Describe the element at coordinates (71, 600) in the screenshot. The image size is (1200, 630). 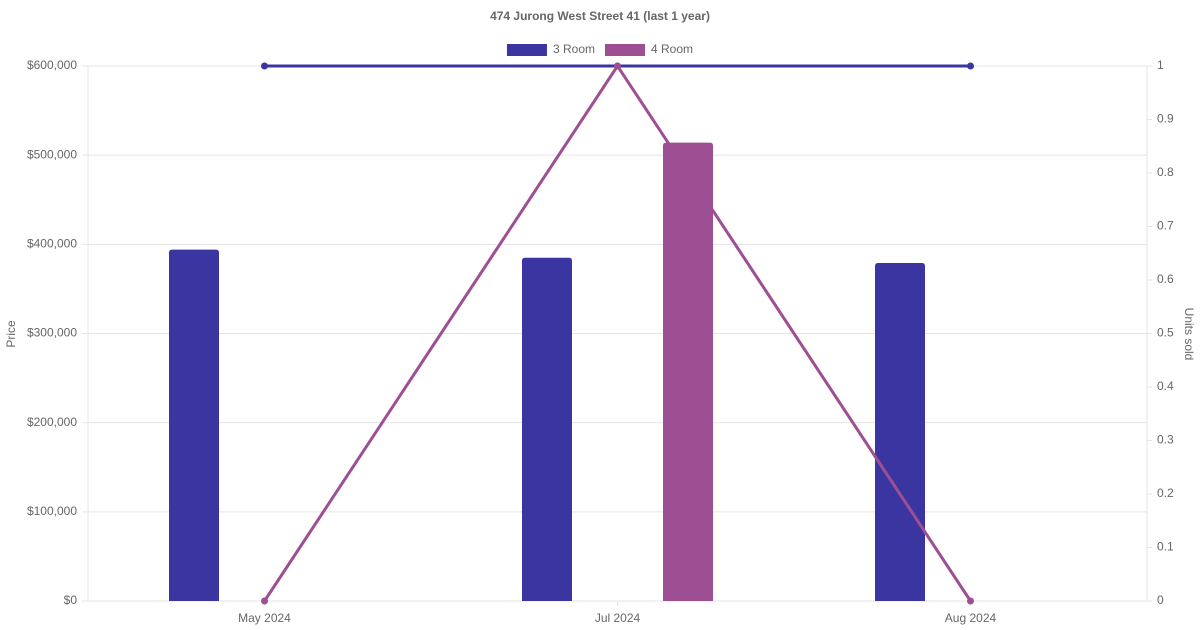
I see `y-tick-label: $0` at that location.